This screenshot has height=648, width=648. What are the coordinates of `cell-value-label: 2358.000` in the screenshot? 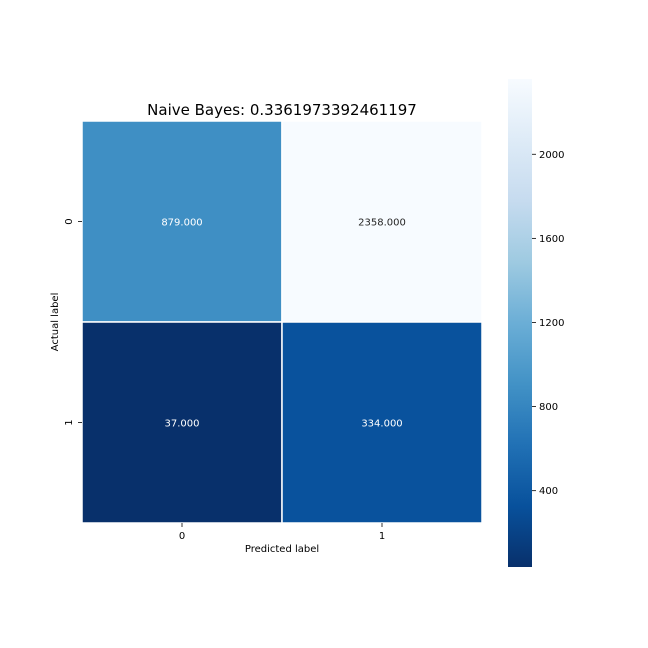 It's located at (382, 223).